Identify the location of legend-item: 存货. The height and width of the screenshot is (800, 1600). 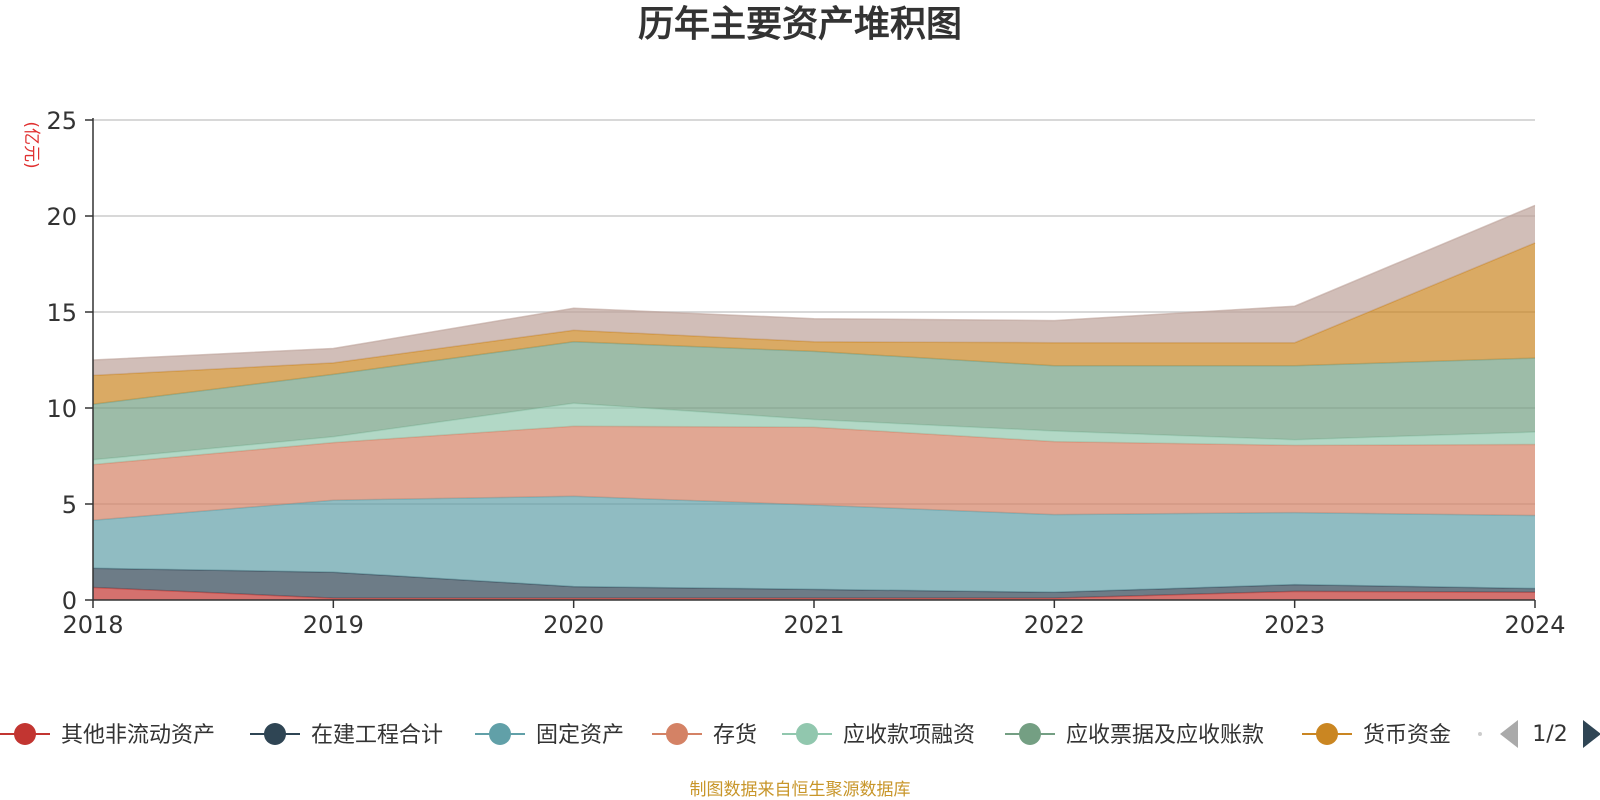
(704, 735).